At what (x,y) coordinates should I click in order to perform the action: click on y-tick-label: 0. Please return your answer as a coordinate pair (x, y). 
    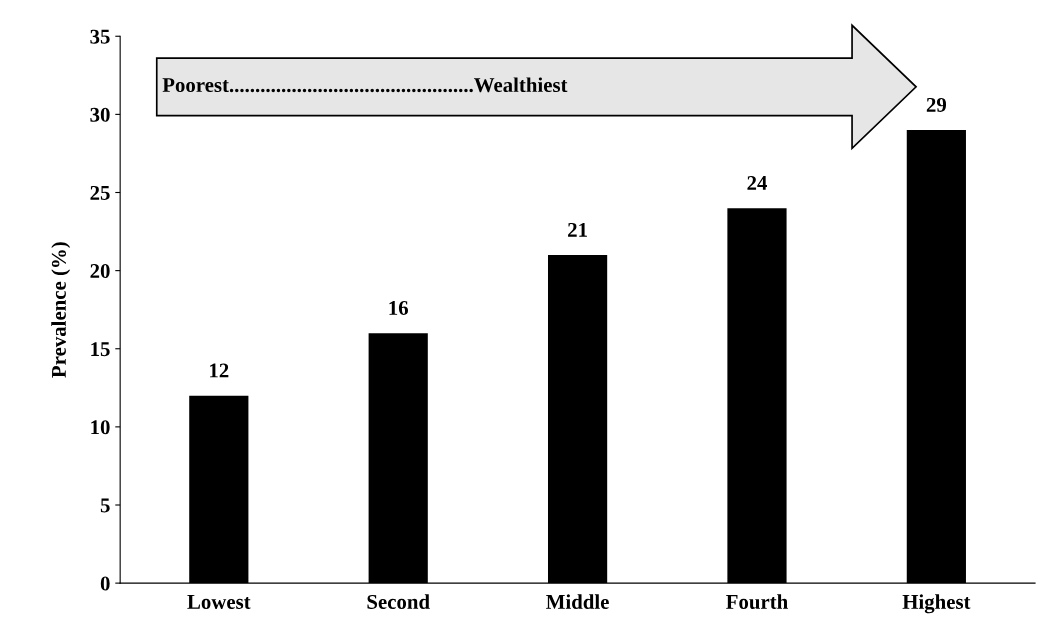
    Looking at the image, I should click on (105, 583).